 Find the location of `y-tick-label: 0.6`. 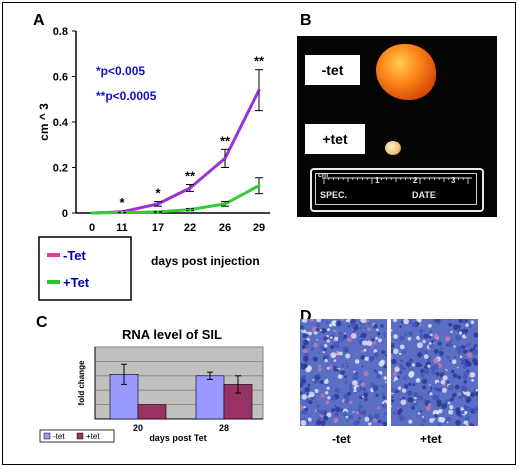

y-tick-label: 0.6 is located at coordinates (60, 78).